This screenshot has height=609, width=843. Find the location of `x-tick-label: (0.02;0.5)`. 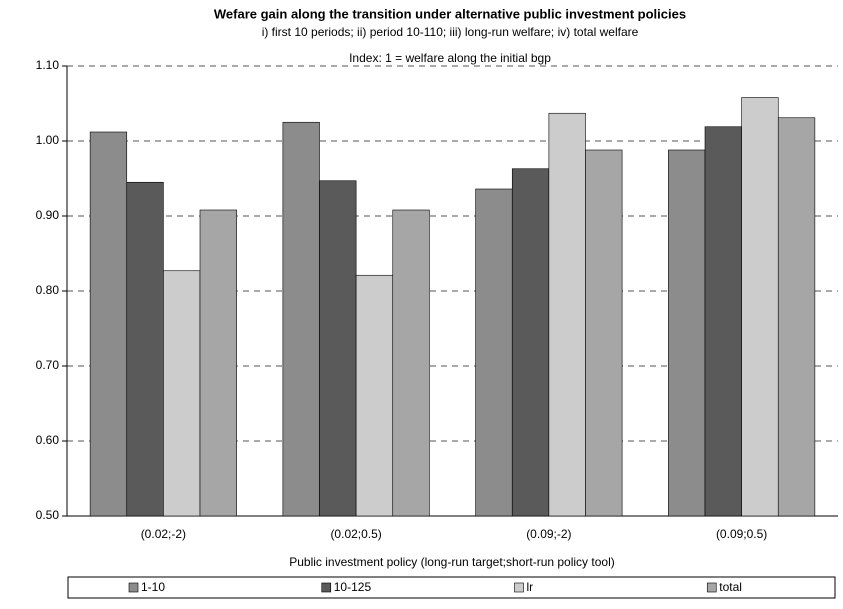

x-tick-label: (0.02;0.5) is located at coordinates (355, 534).